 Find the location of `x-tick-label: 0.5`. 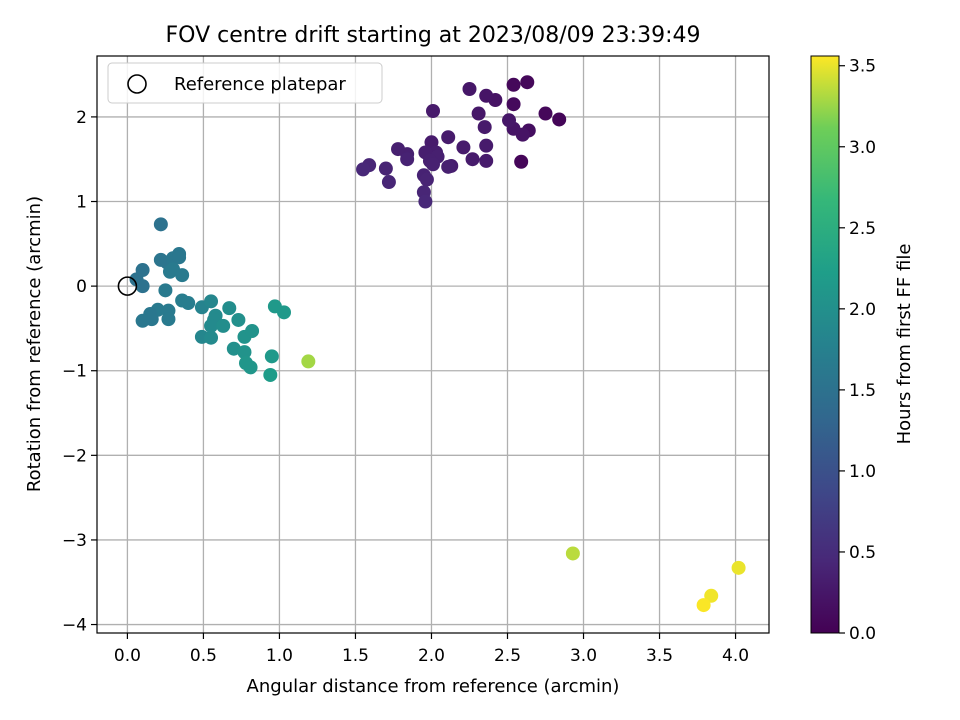

x-tick-label: 0.5 is located at coordinates (203, 656).